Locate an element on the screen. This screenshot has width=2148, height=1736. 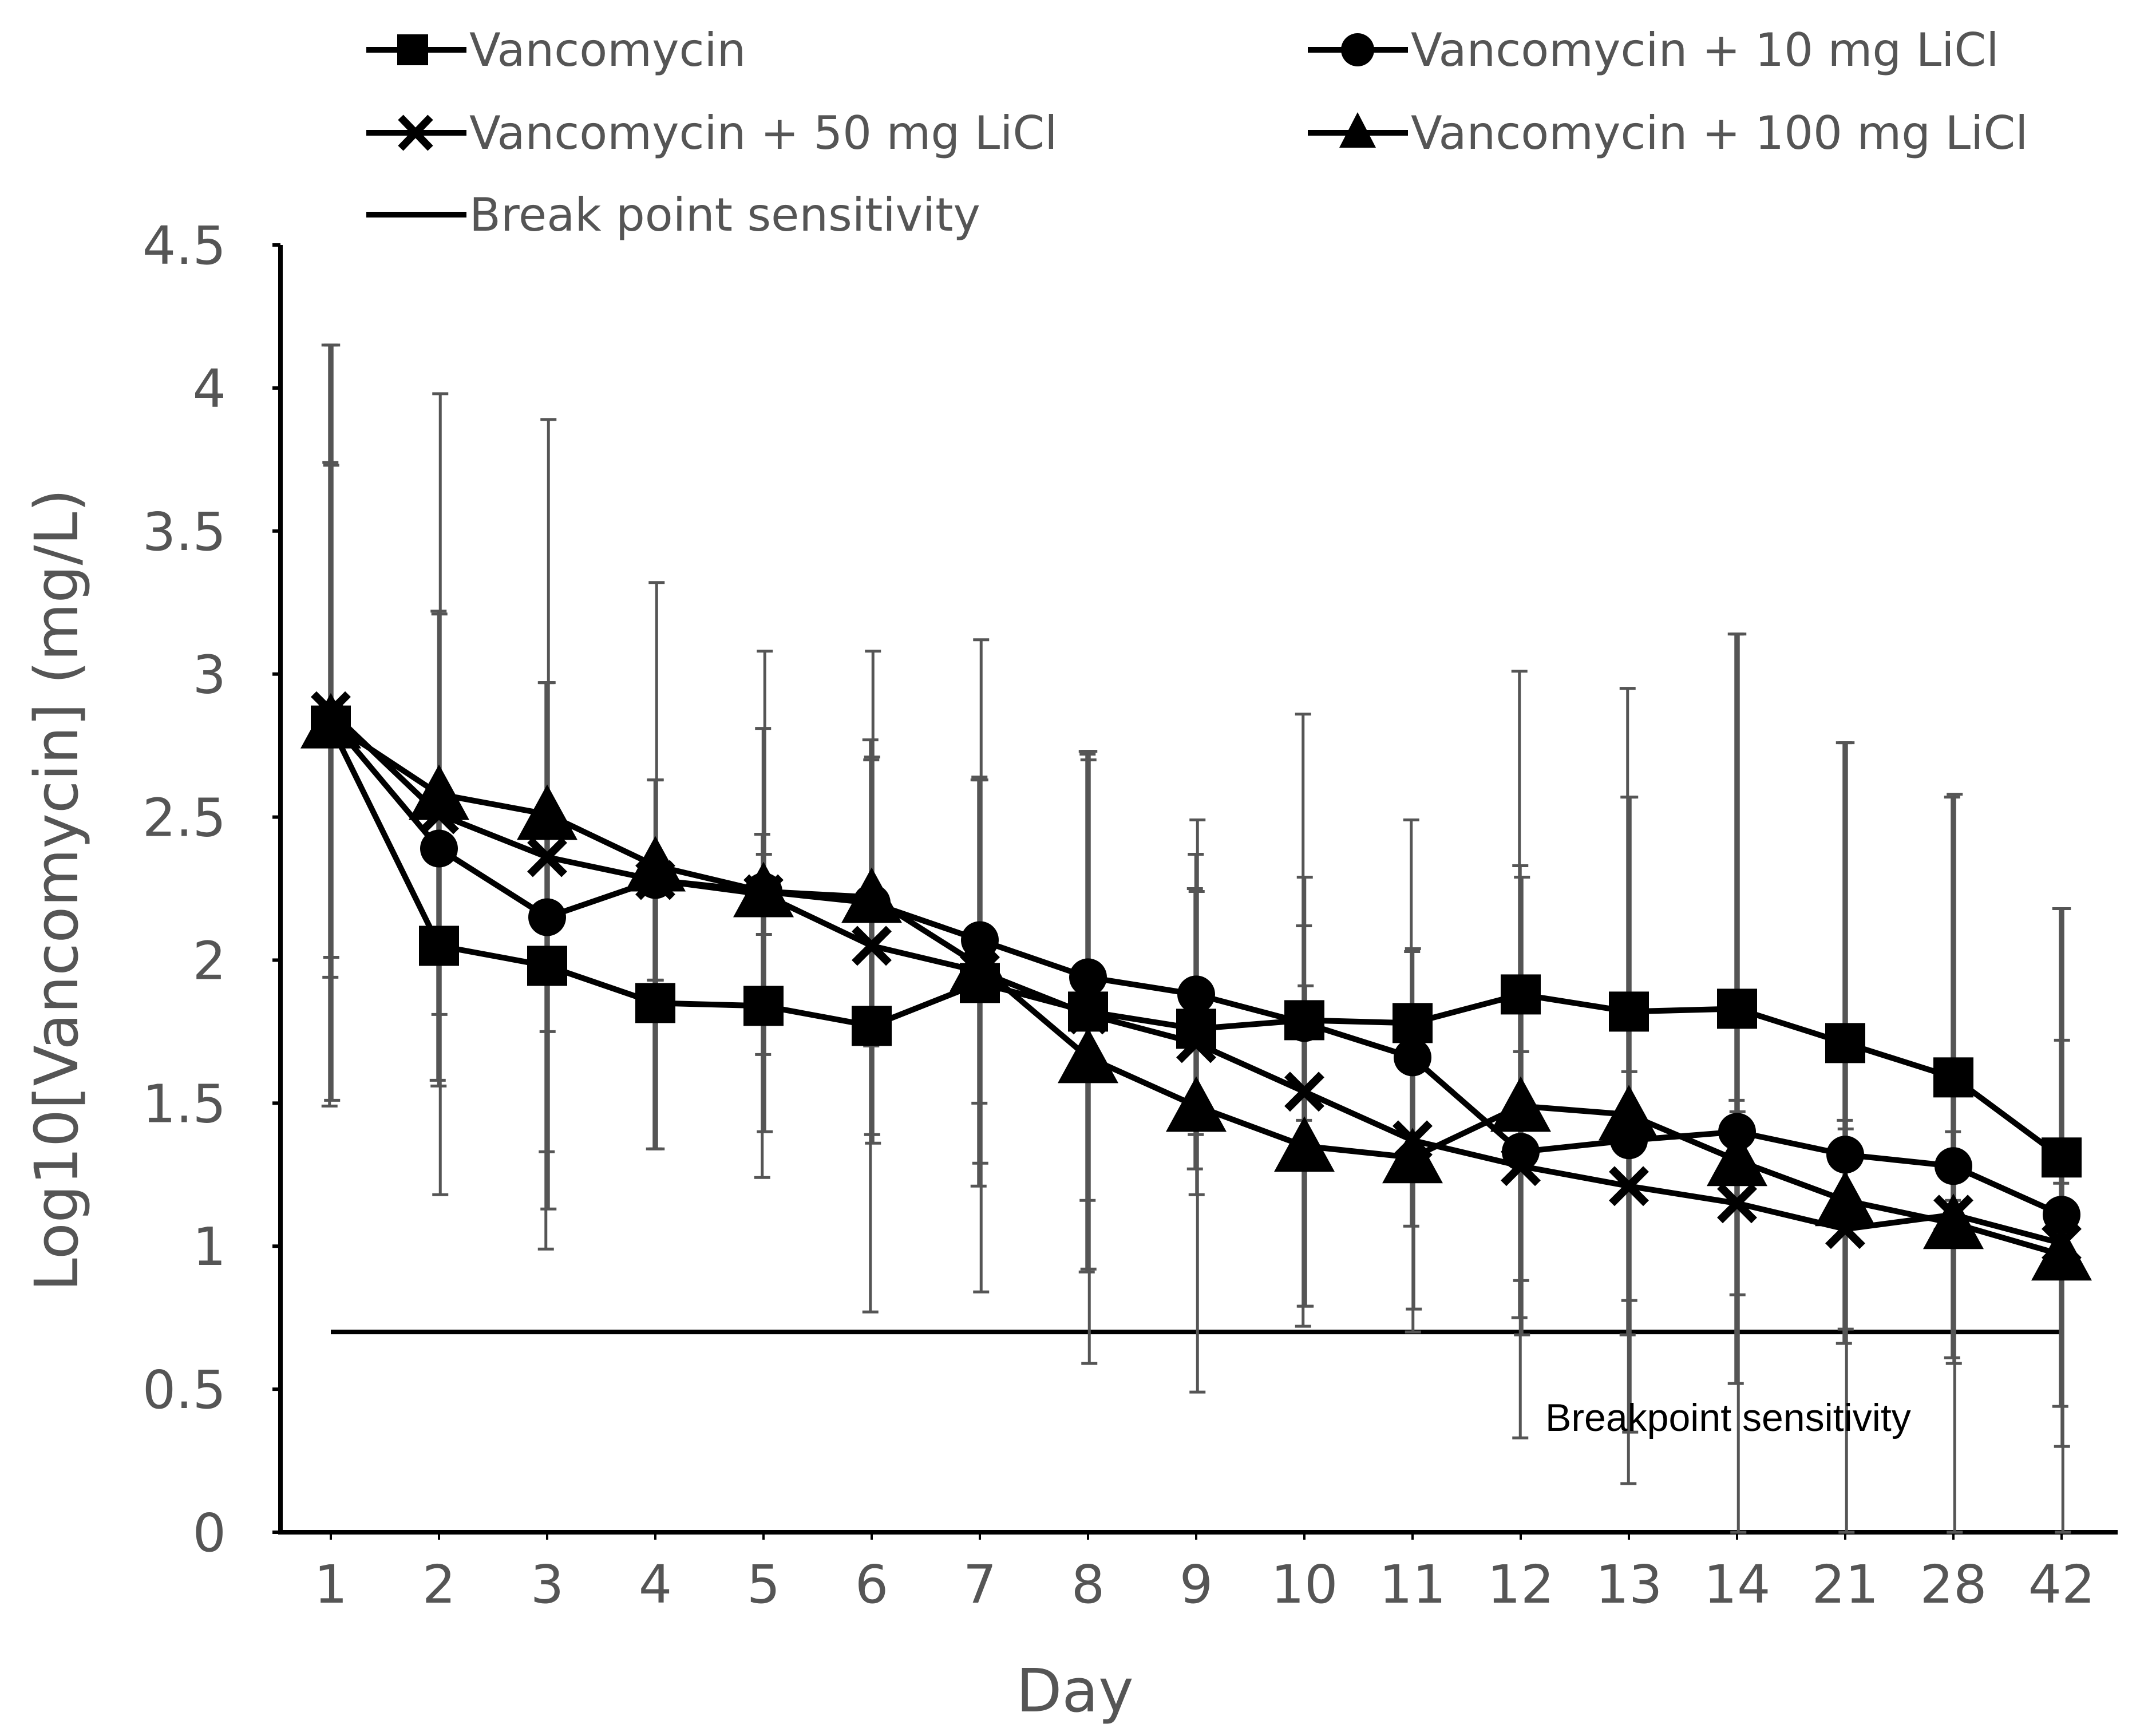
x-tick-label: 9 is located at coordinates (1196, 1584).